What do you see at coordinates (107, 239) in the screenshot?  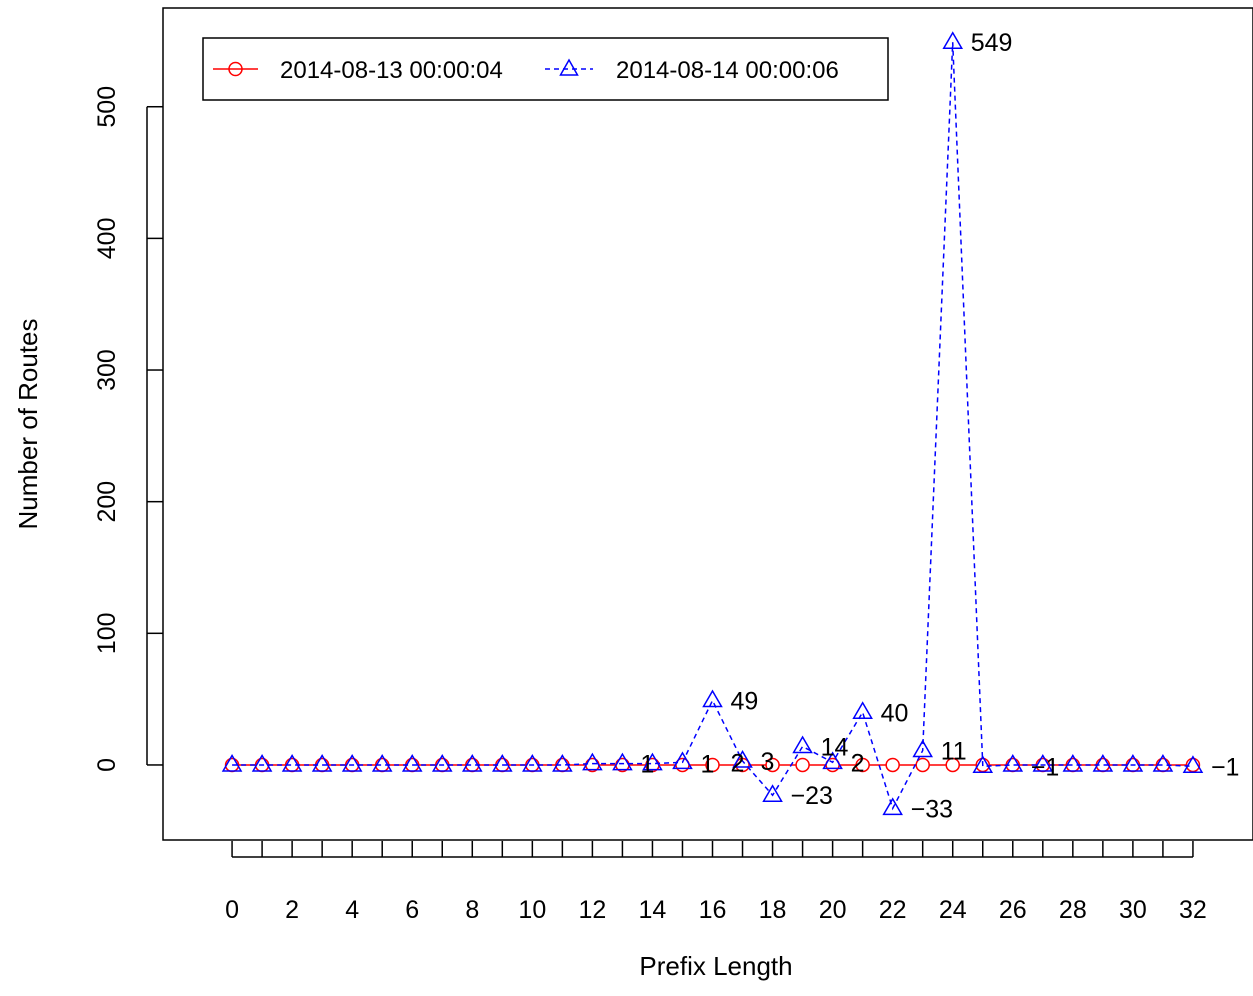 I see `y-tick-label: 400` at bounding box center [107, 239].